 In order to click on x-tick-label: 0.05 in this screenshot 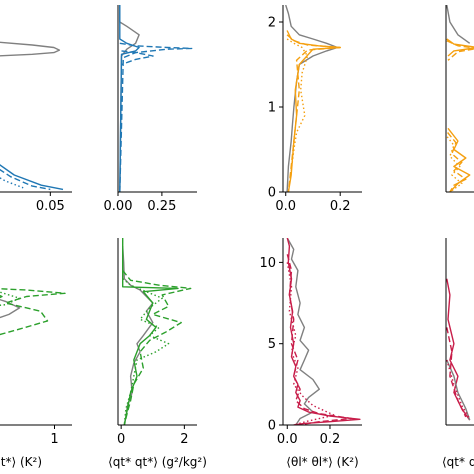, I will do `click(50, 206)`.